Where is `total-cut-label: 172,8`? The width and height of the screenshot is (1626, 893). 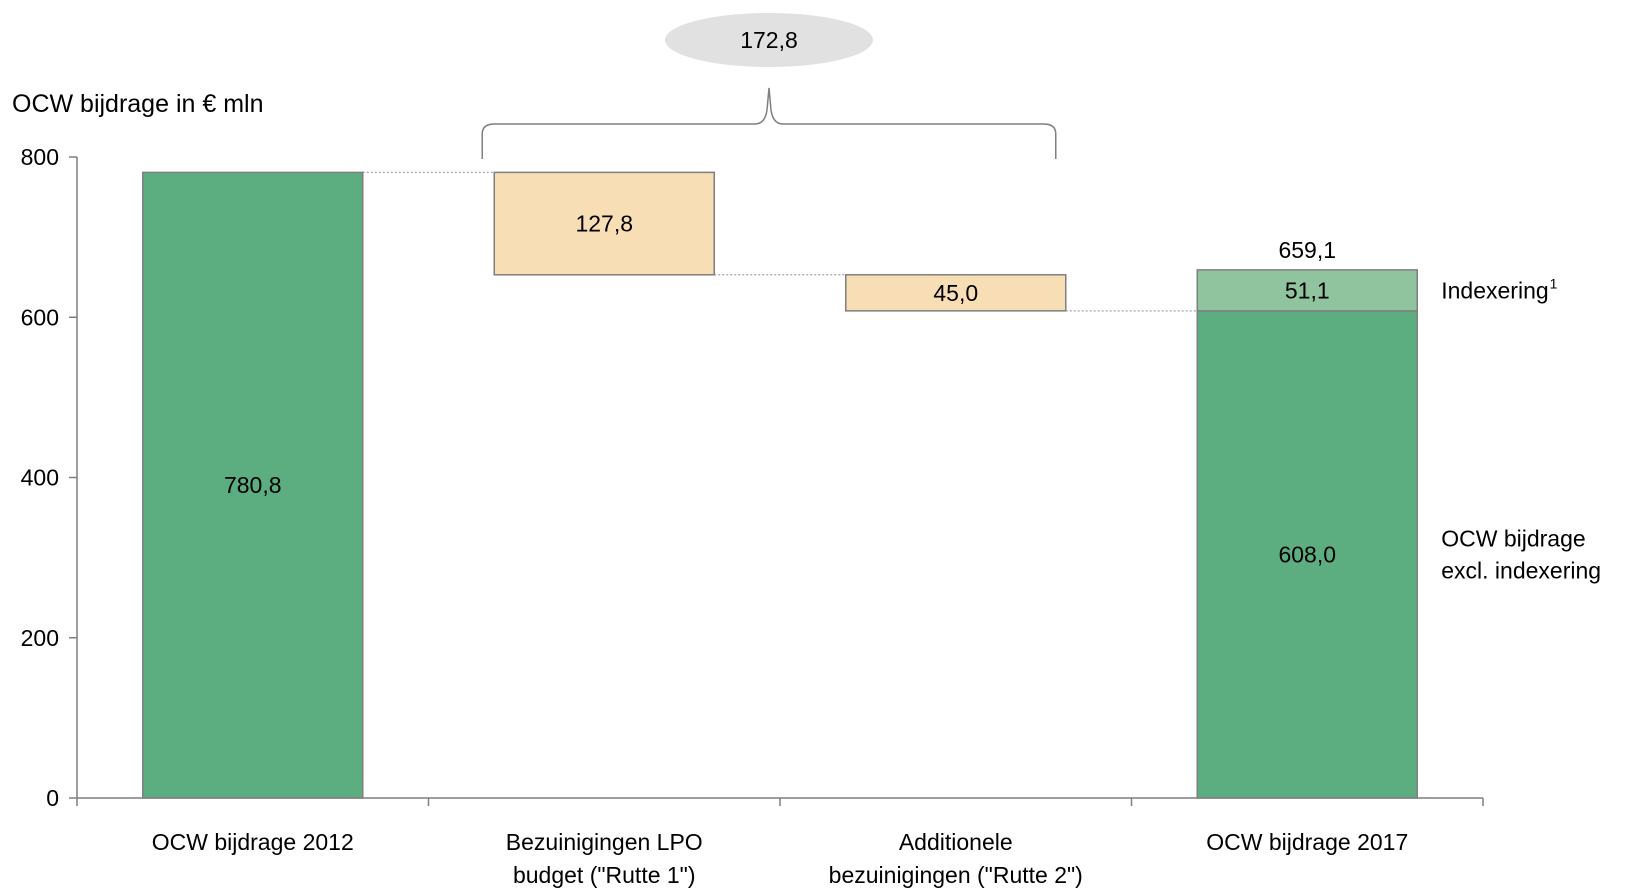
total-cut-label: 172,8 is located at coordinates (769, 40).